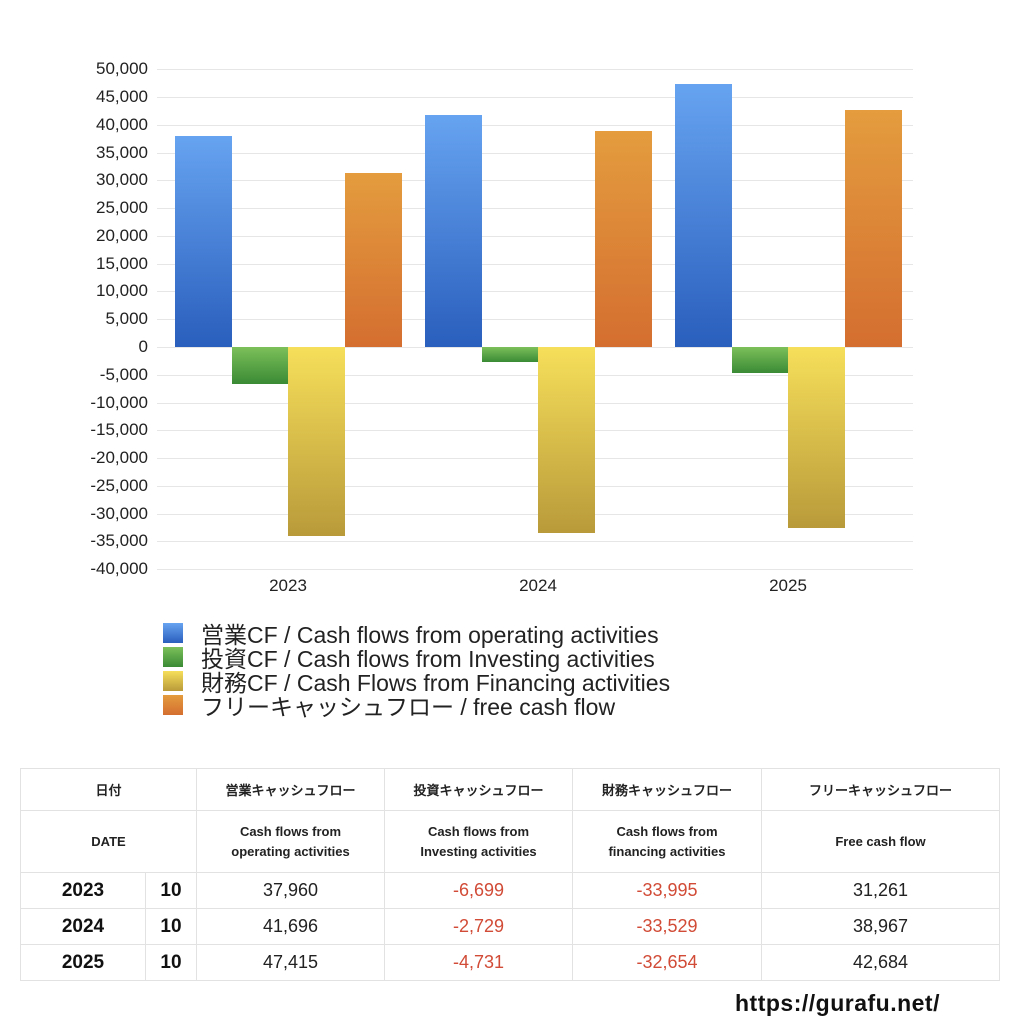 The image size is (1024, 1024). I want to click on cell-financing: -33,995, so click(667, 890).